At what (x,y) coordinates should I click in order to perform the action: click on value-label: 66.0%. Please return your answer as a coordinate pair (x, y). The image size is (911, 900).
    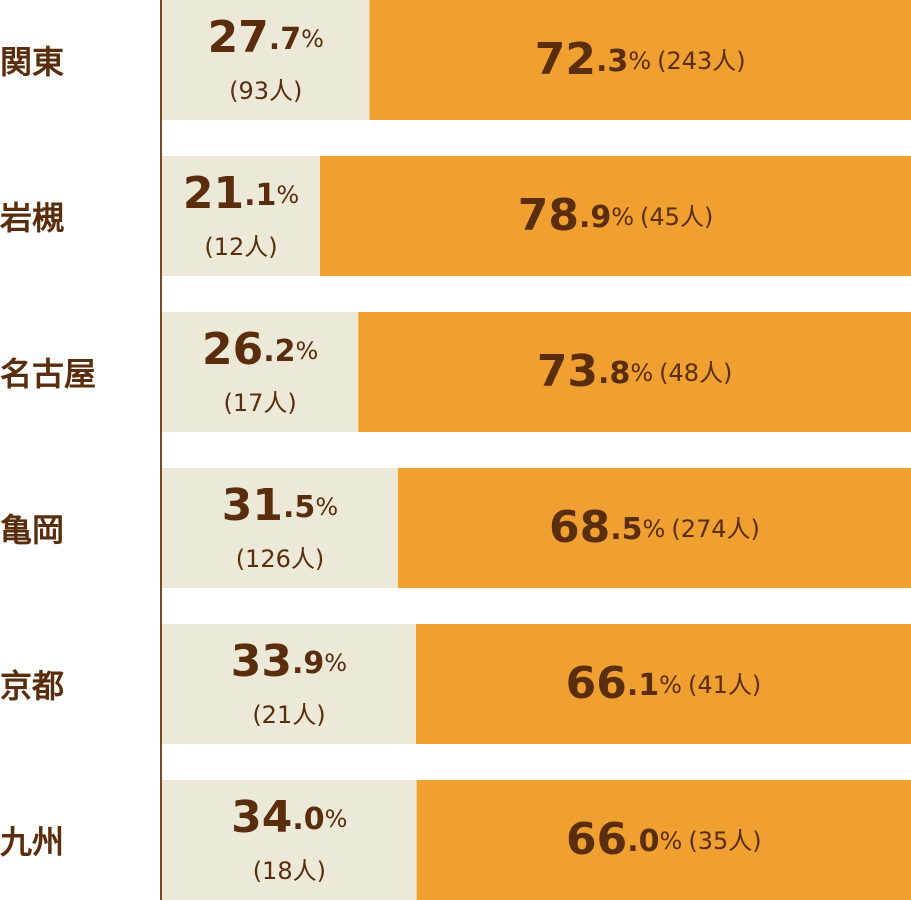
    Looking at the image, I should click on (624, 839).